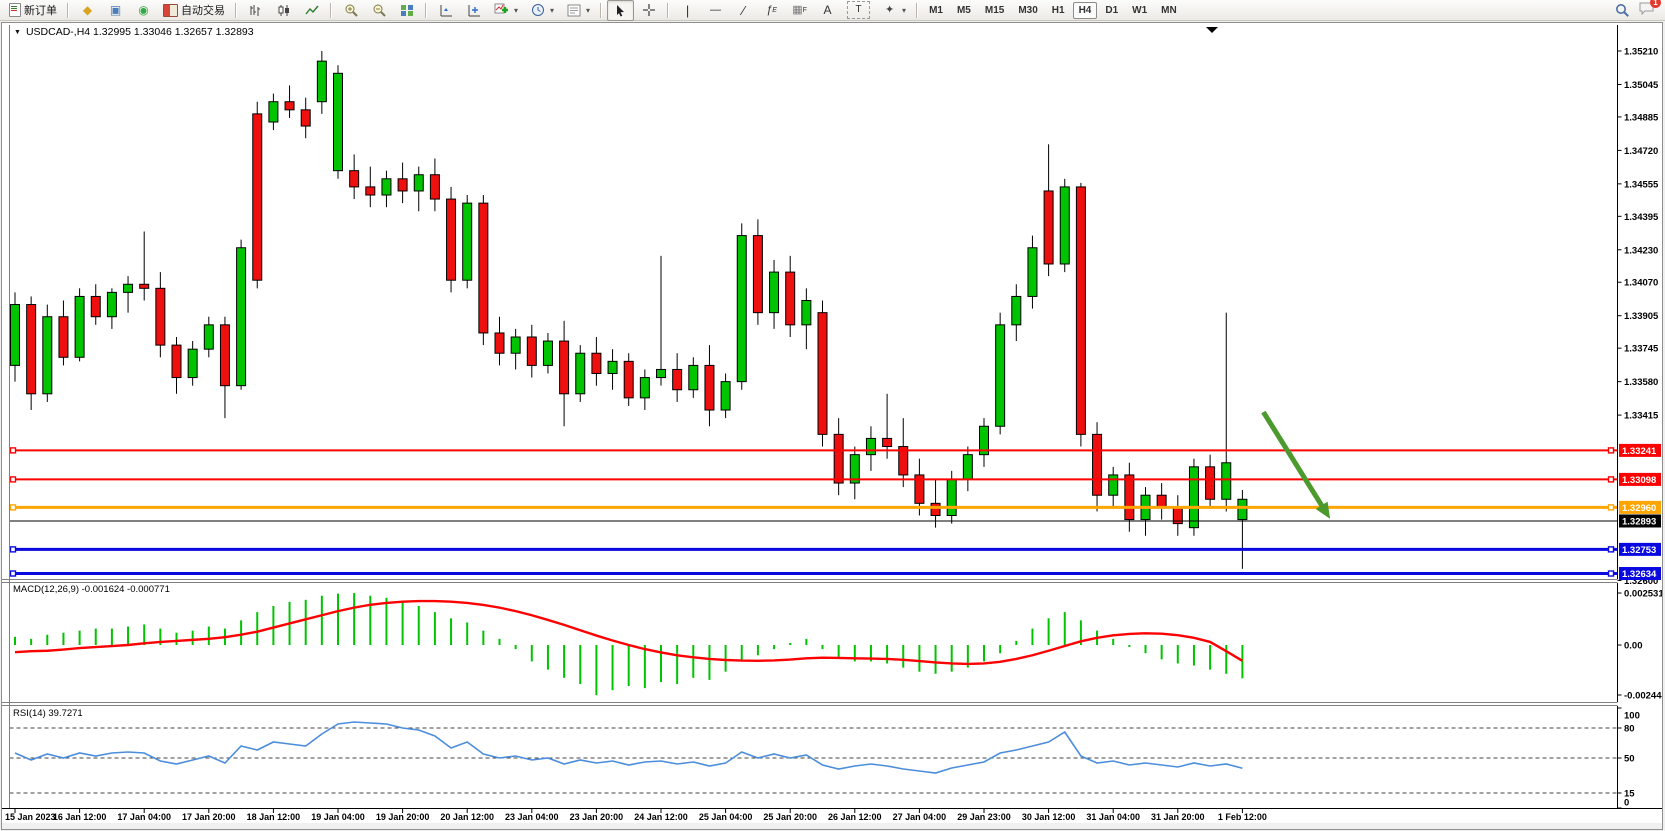 The height and width of the screenshot is (831, 1665). I want to click on timeframe-M30: M30, so click(1028, 10).